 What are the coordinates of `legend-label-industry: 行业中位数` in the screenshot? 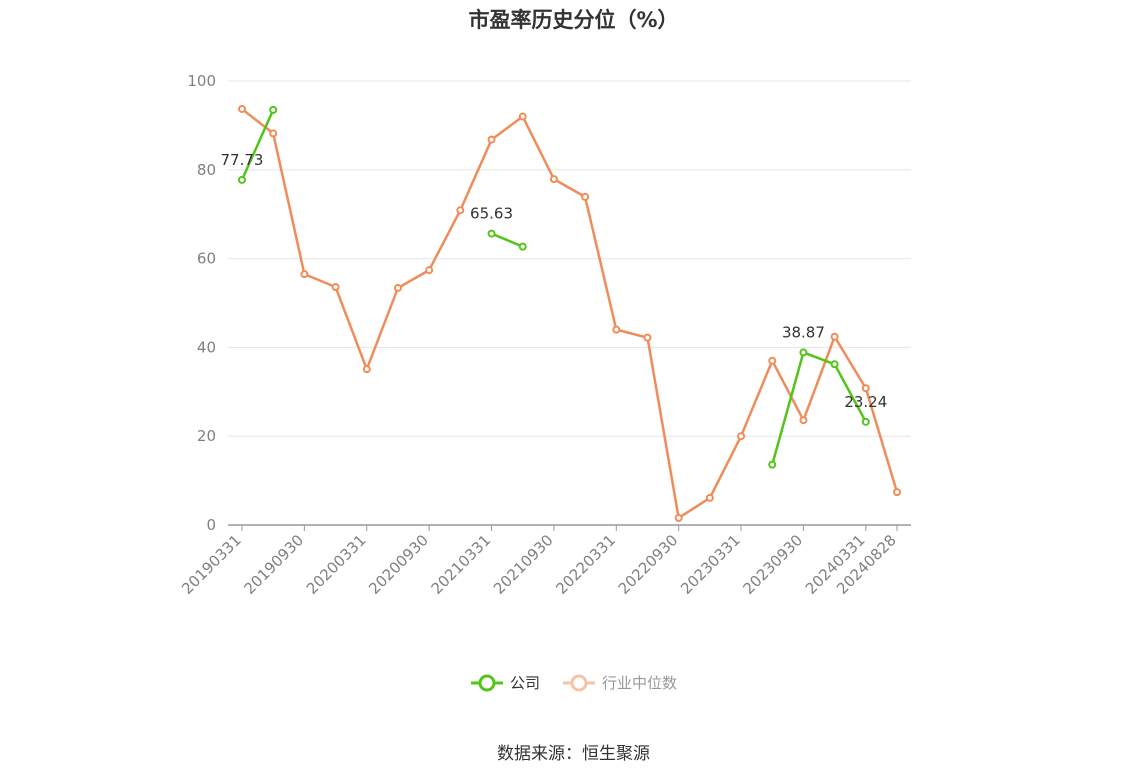 It's located at (640, 683).